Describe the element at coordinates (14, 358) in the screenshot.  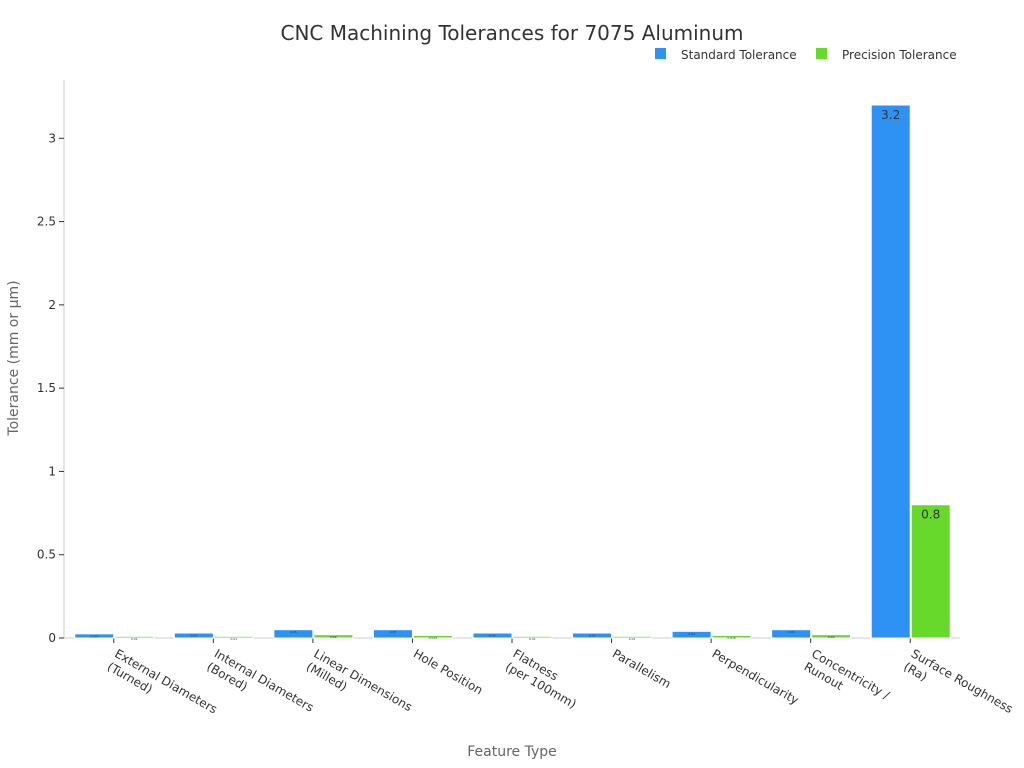
I see `y-axis-label: Tolerance (mm or µm)` at that location.